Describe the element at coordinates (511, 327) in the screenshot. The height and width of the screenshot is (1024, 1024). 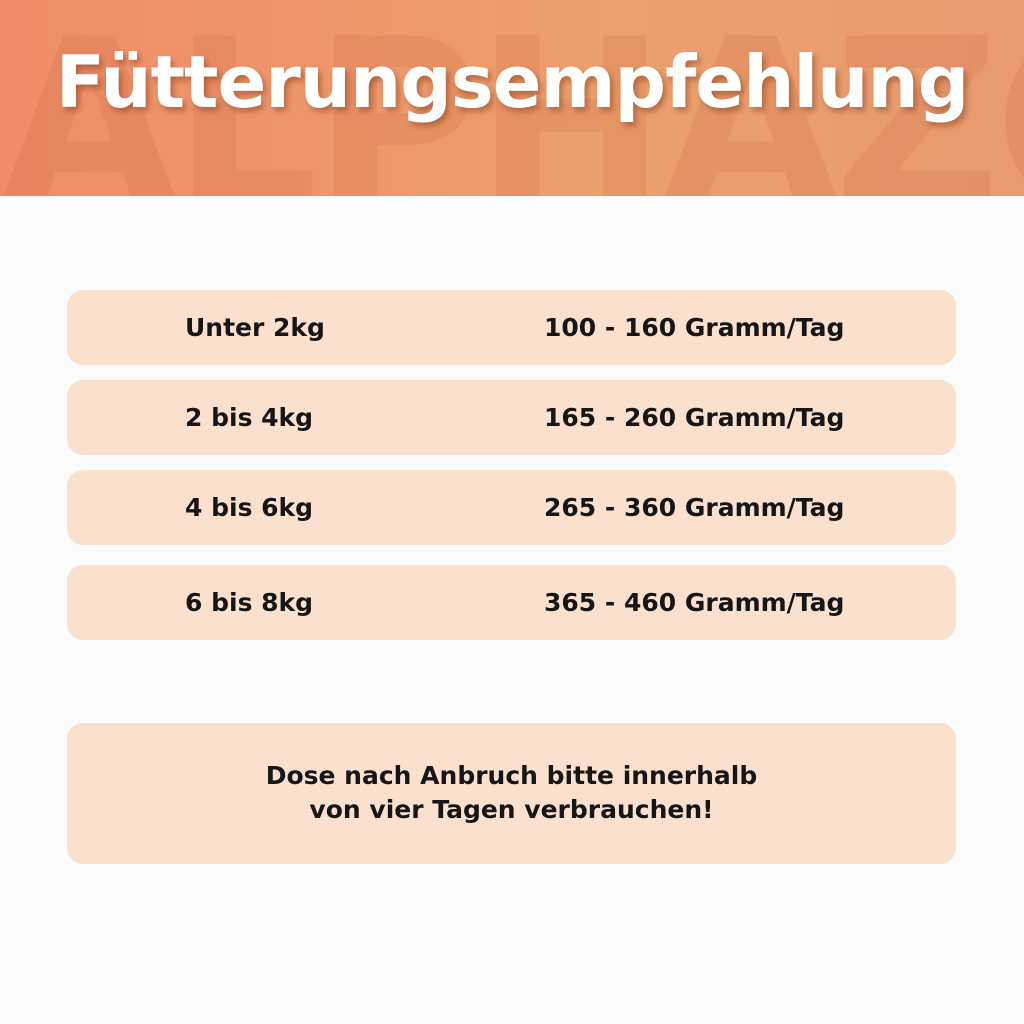
I see `table-row: Unter 2kg 100 - 160 Gramm/Tag` at that location.